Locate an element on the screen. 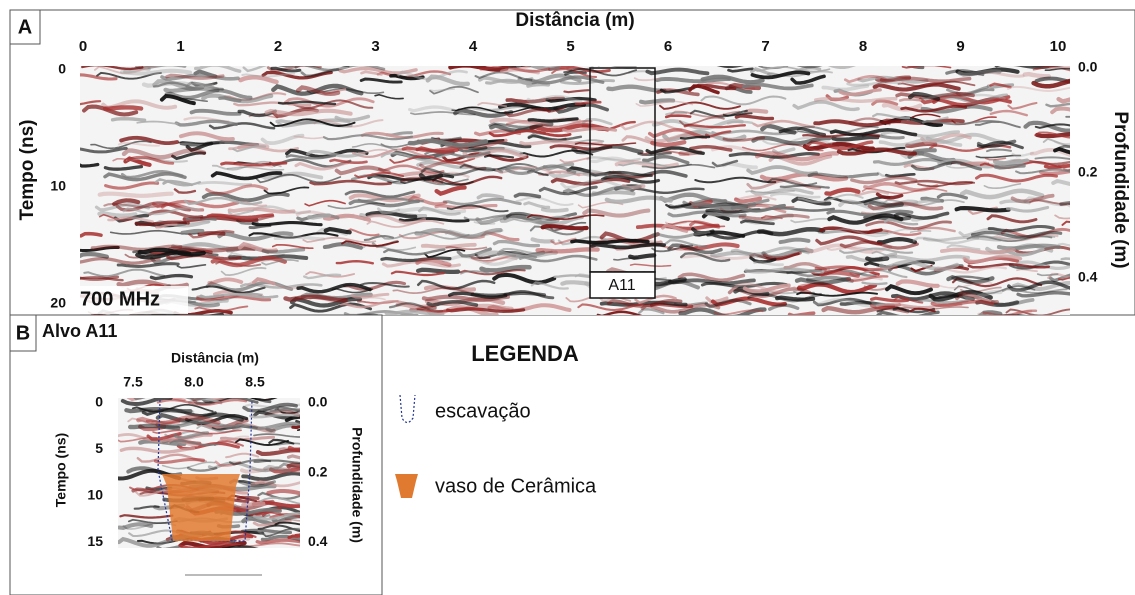 Image resolution: width=1135 pixels, height=595 pixels. y-tick-label: 20 is located at coordinates (58, 303).